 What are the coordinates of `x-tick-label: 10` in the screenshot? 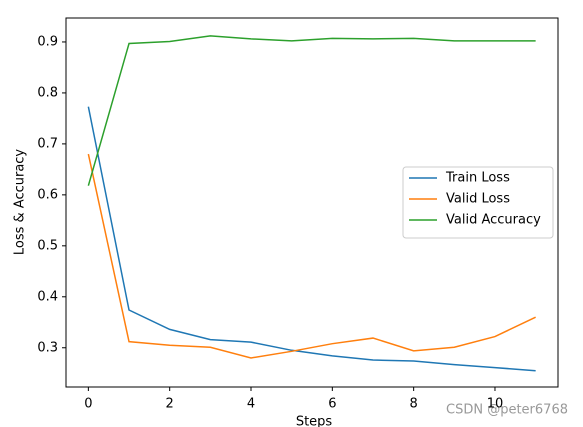 It's located at (495, 404).